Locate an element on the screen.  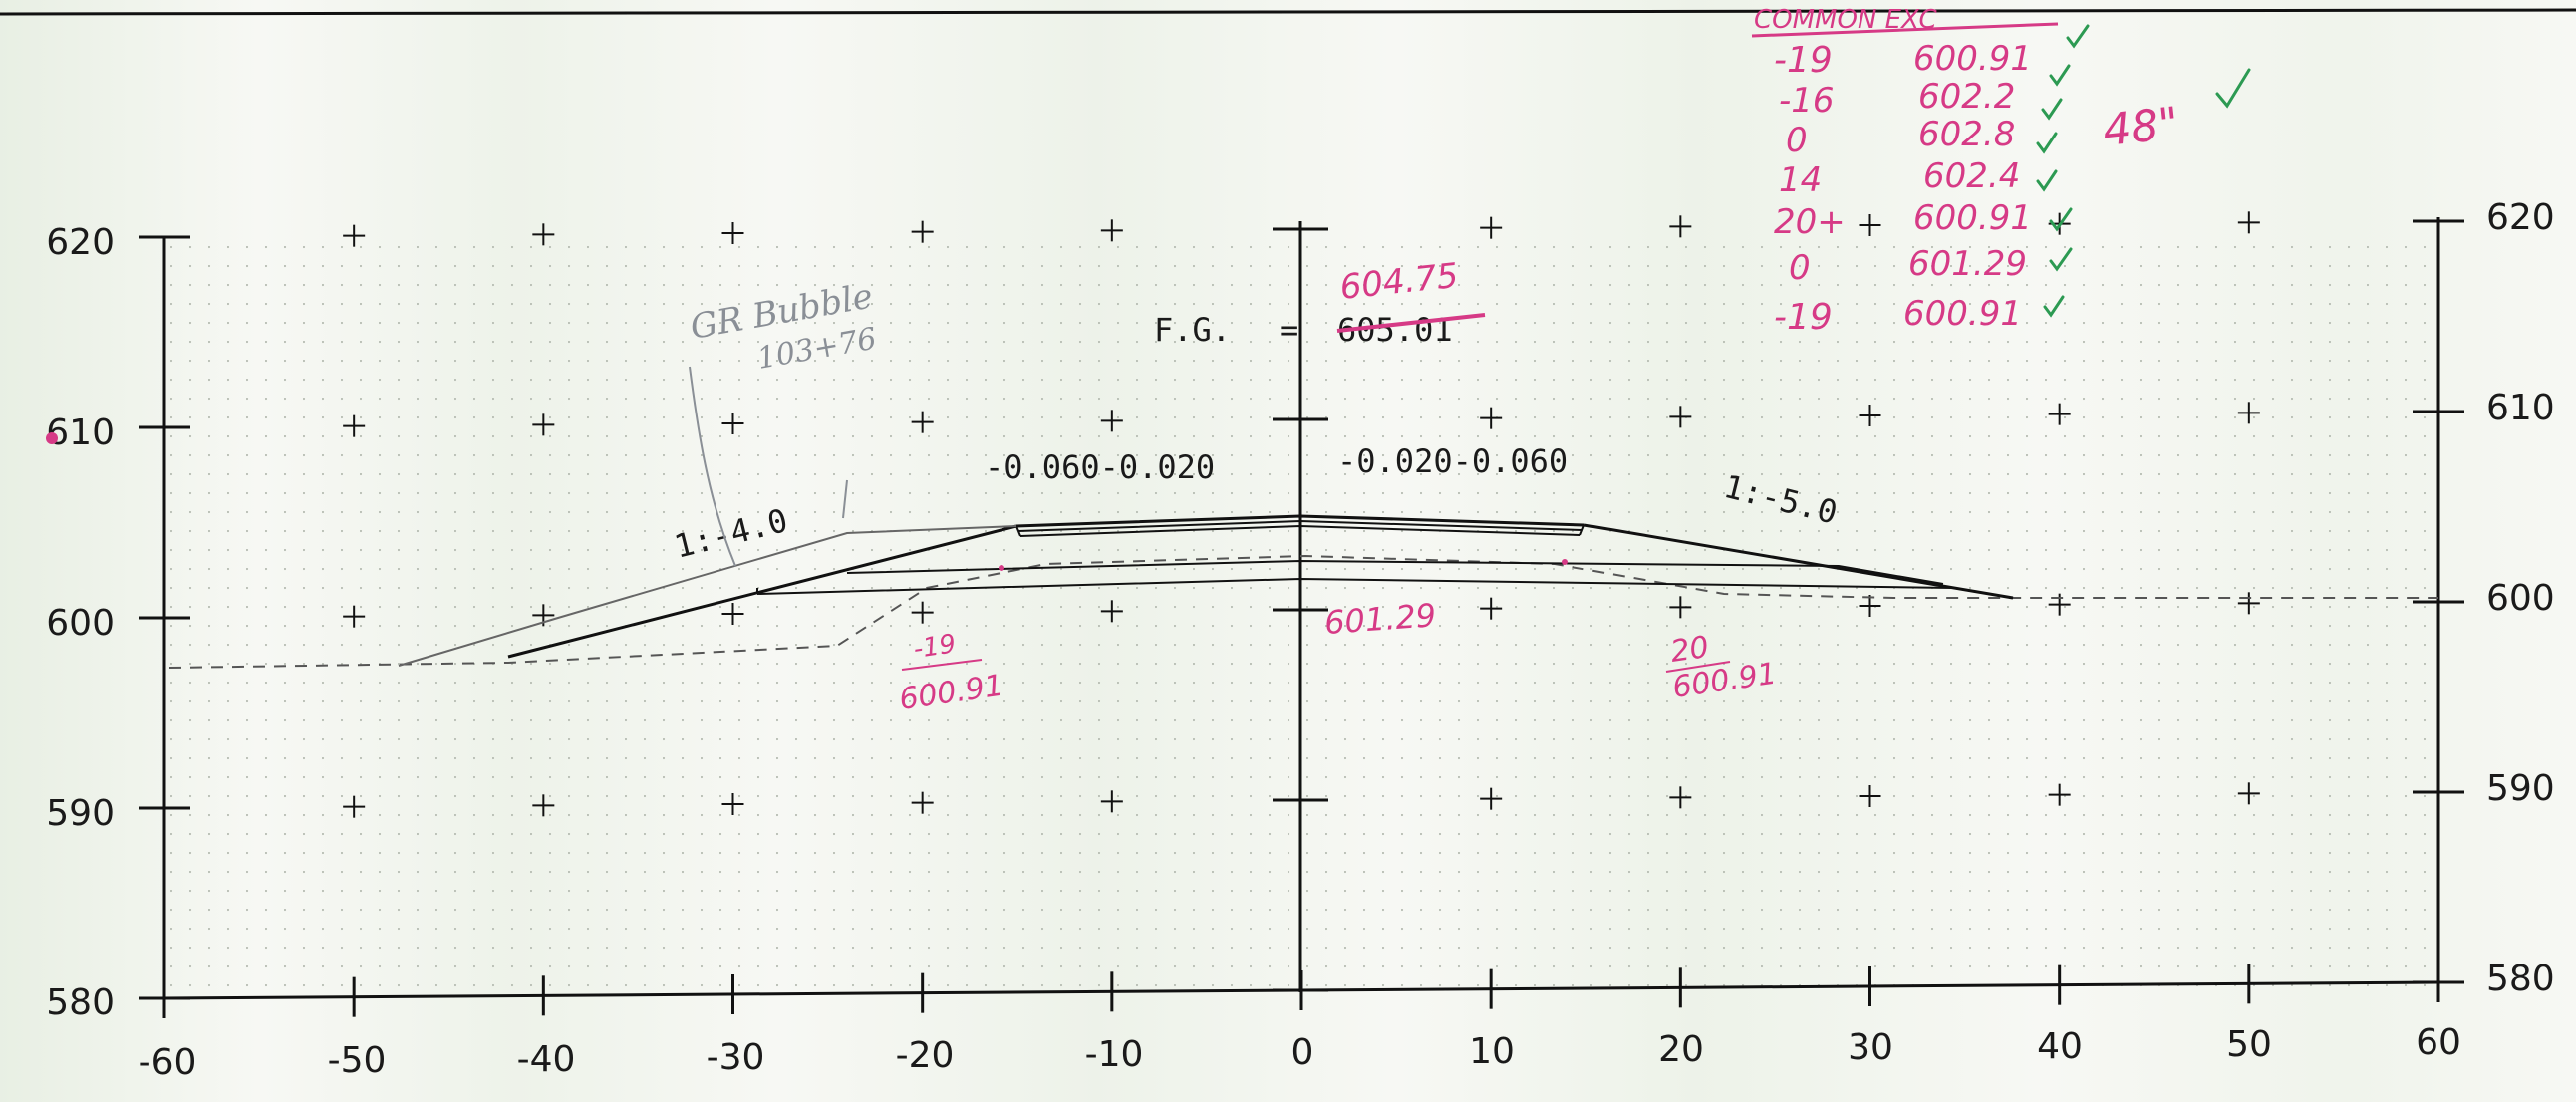
cross-slopes-right: -0.020-0.060 is located at coordinates (1452, 461).